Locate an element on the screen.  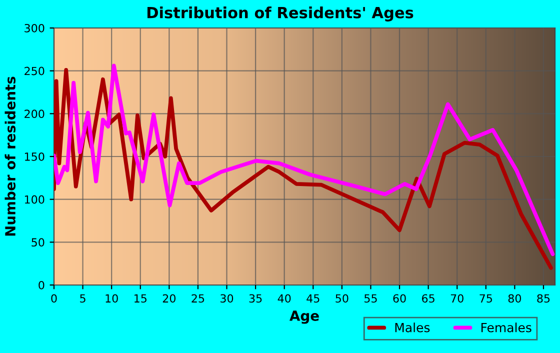
legend-label: Males is located at coordinates (412, 327).